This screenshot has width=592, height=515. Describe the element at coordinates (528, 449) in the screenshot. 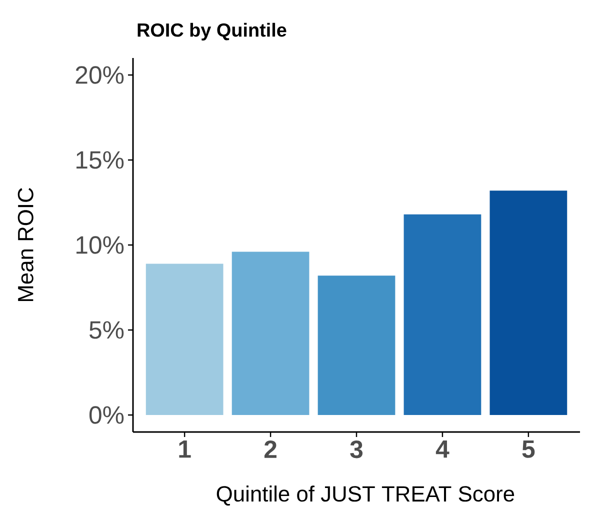

I see `x-tick-label: 5` at that location.